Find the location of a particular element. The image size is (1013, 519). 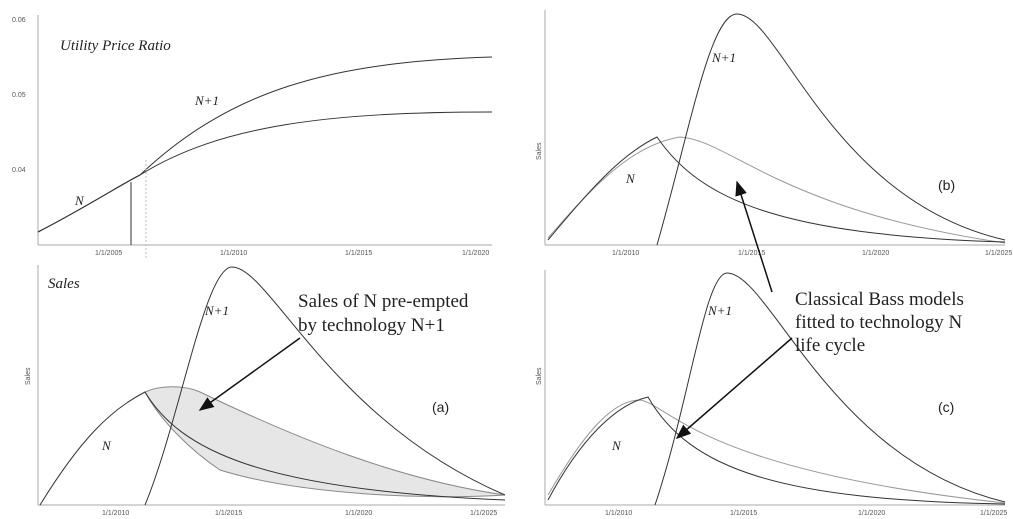

x-tick: 1/1/2005 is located at coordinates (108, 253).